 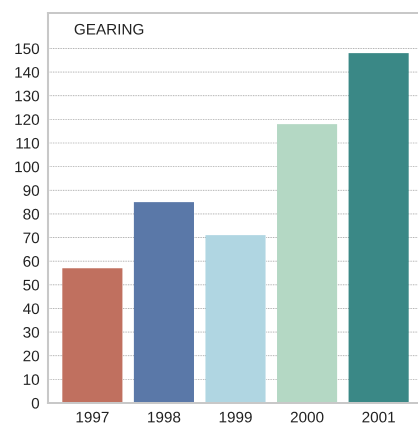 What do you see at coordinates (36, 403) in the screenshot?
I see `y-tick-label: 0` at bounding box center [36, 403].